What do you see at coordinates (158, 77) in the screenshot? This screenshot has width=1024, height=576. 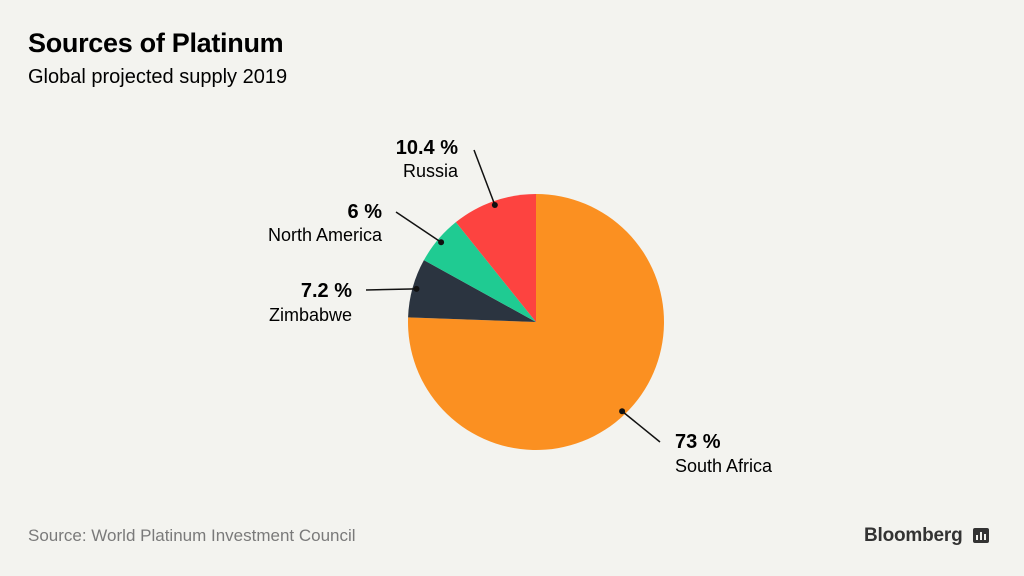 I see `chart-subtitle: Global projected supply 2019` at bounding box center [158, 77].